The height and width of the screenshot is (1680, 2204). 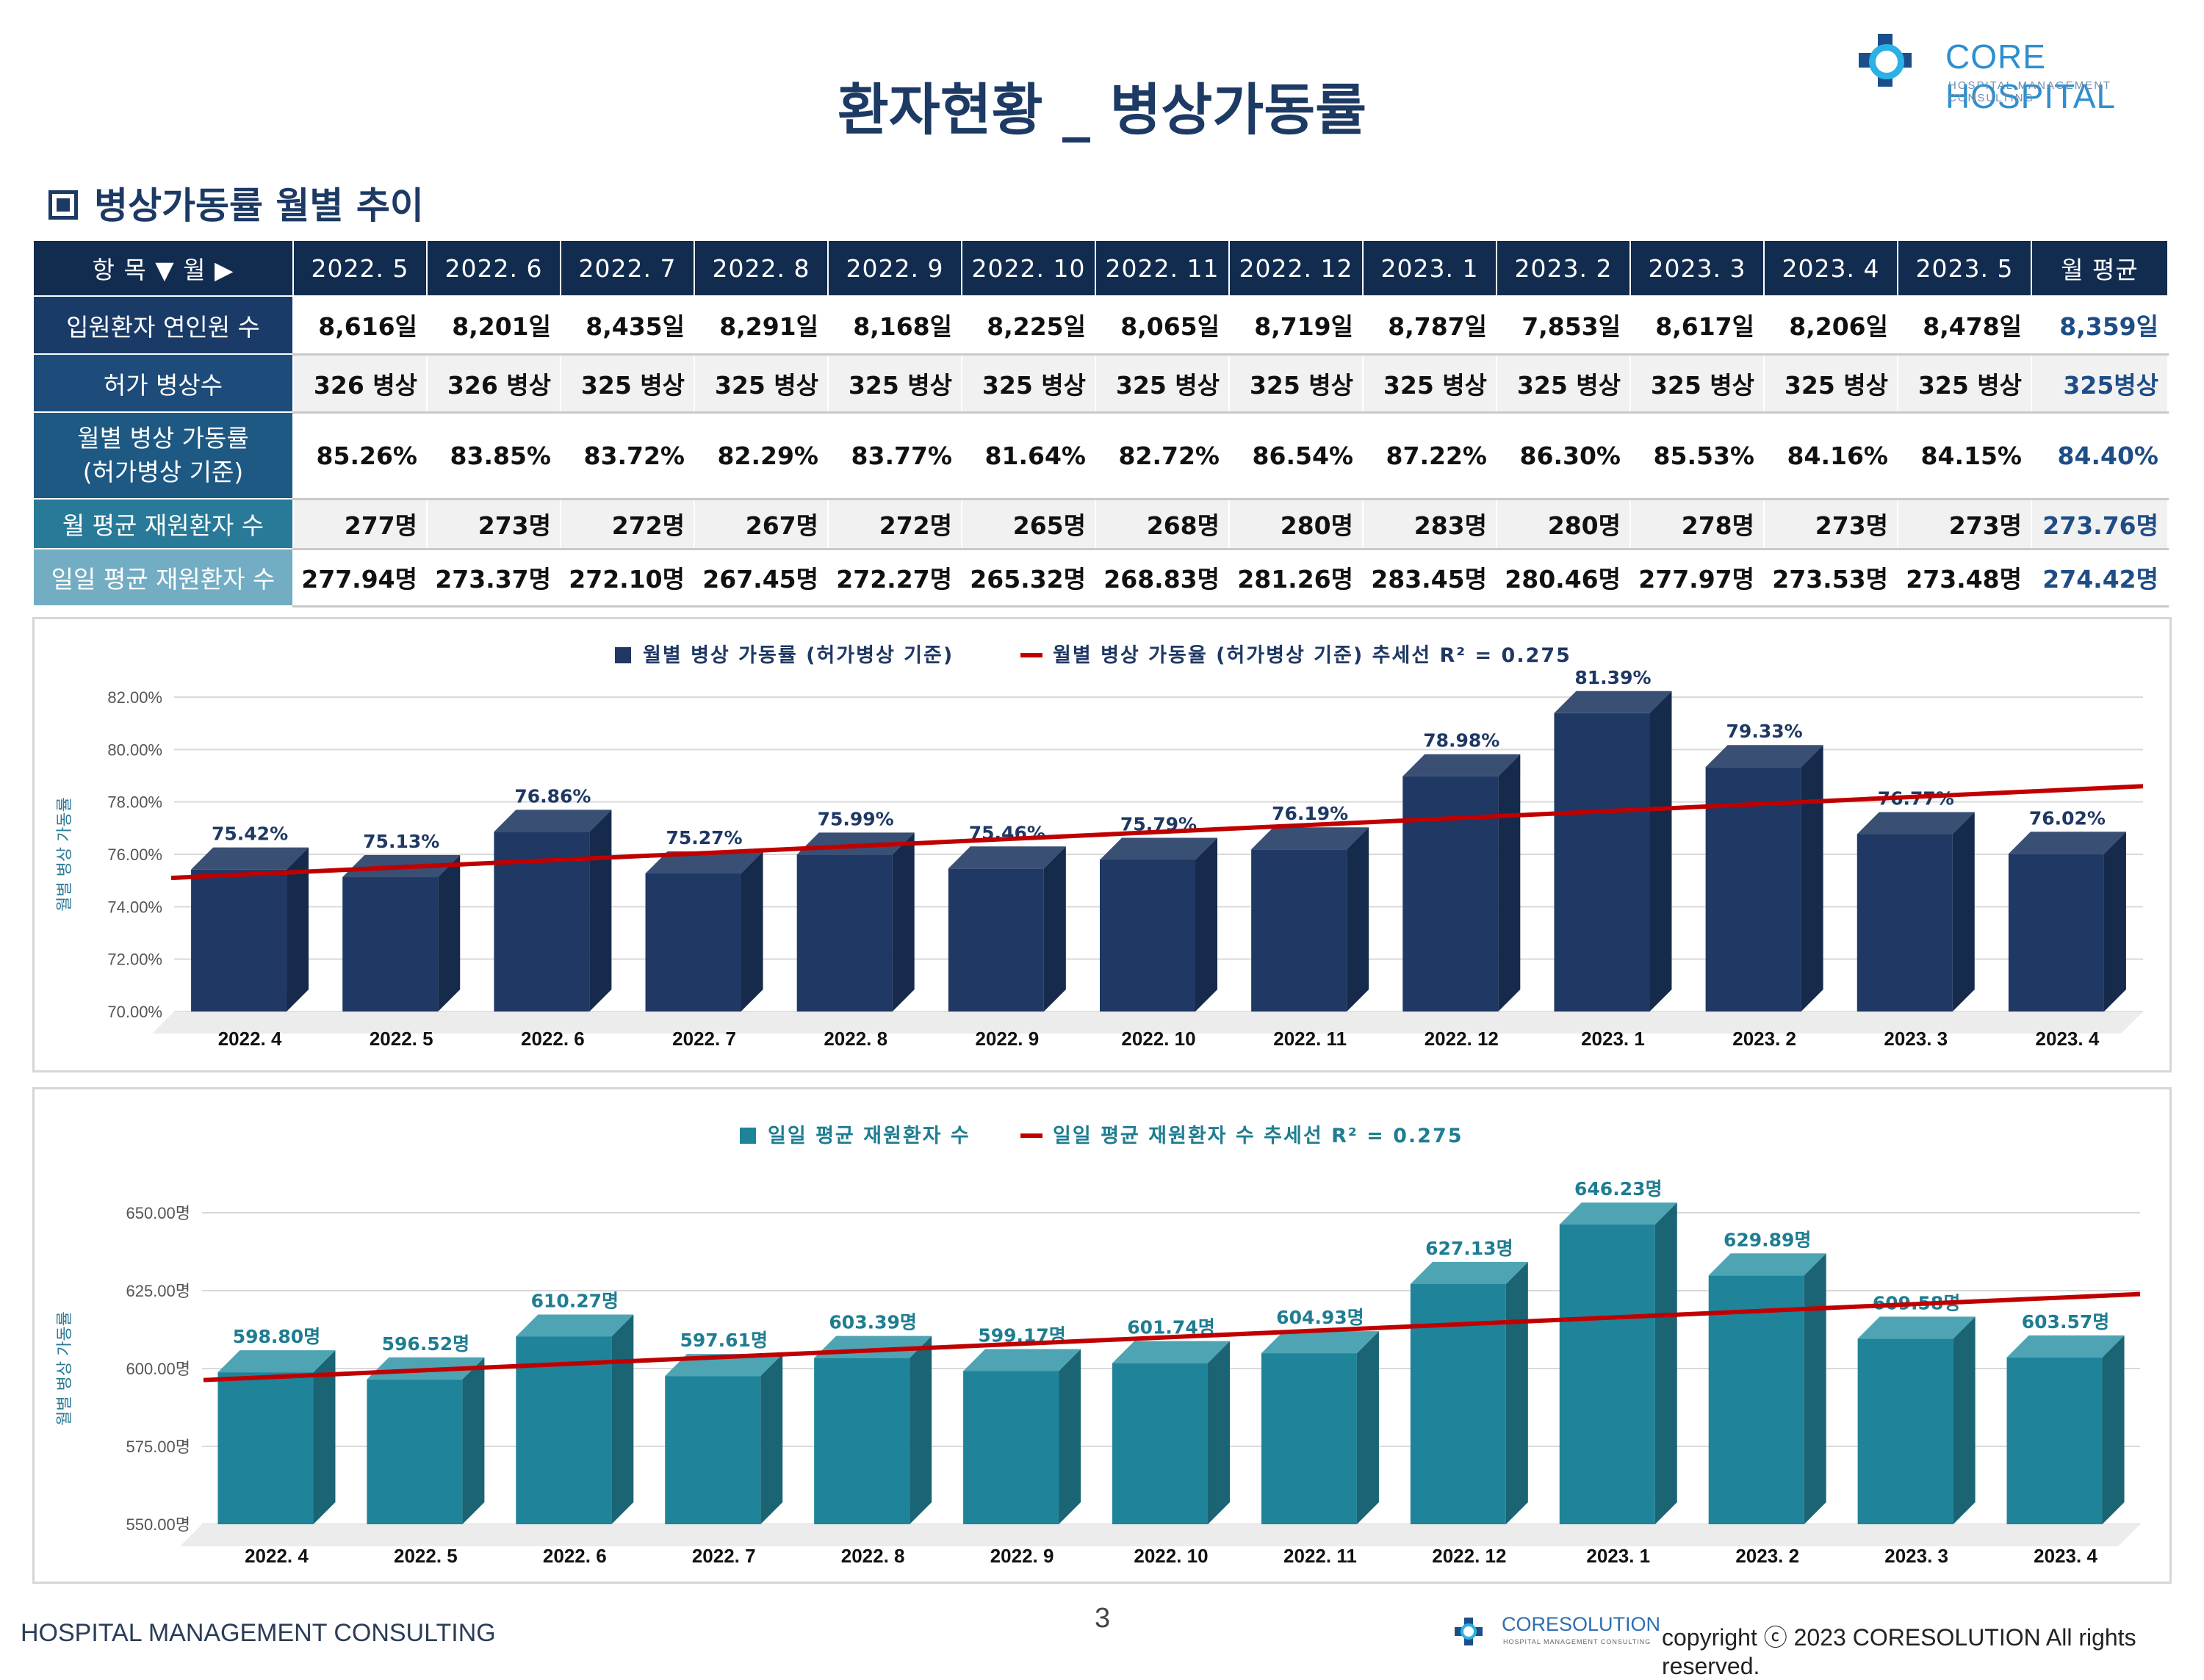 I want to click on table-cell: 85.26%, so click(x=360, y=455).